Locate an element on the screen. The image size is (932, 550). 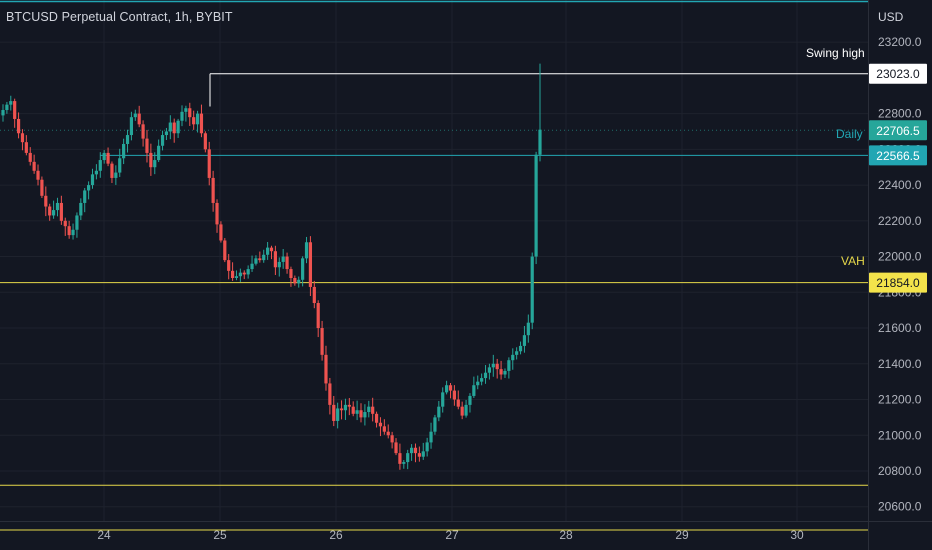
last-price-badge: 22706.5 is located at coordinates (898, 131).